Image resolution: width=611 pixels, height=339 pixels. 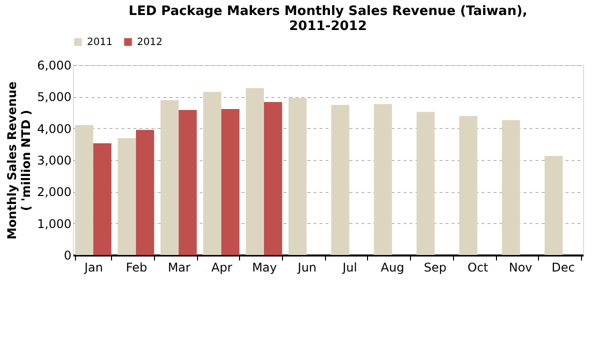 I want to click on x-tick-label: Apr, so click(x=221, y=267).